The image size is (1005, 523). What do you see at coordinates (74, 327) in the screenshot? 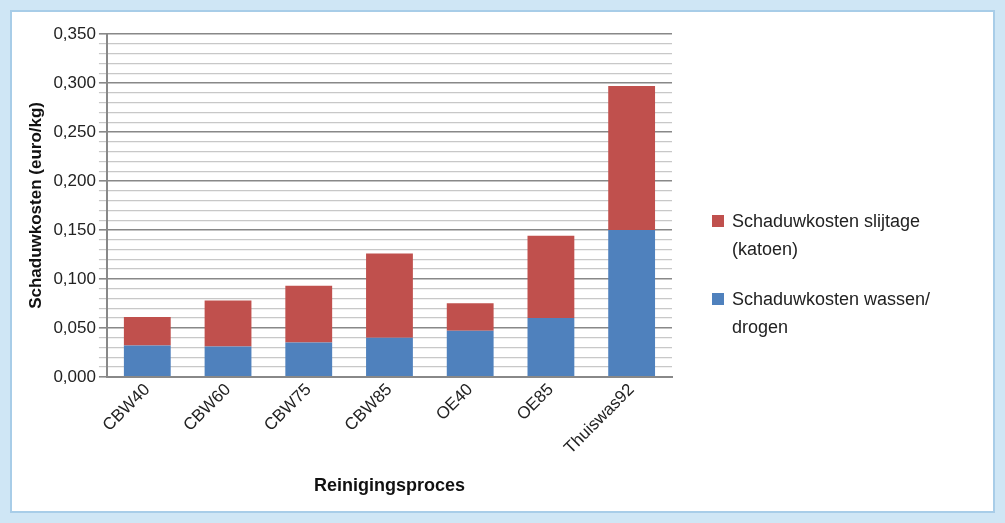
I see `y-tick-label: 0,050` at bounding box center [74, 327].